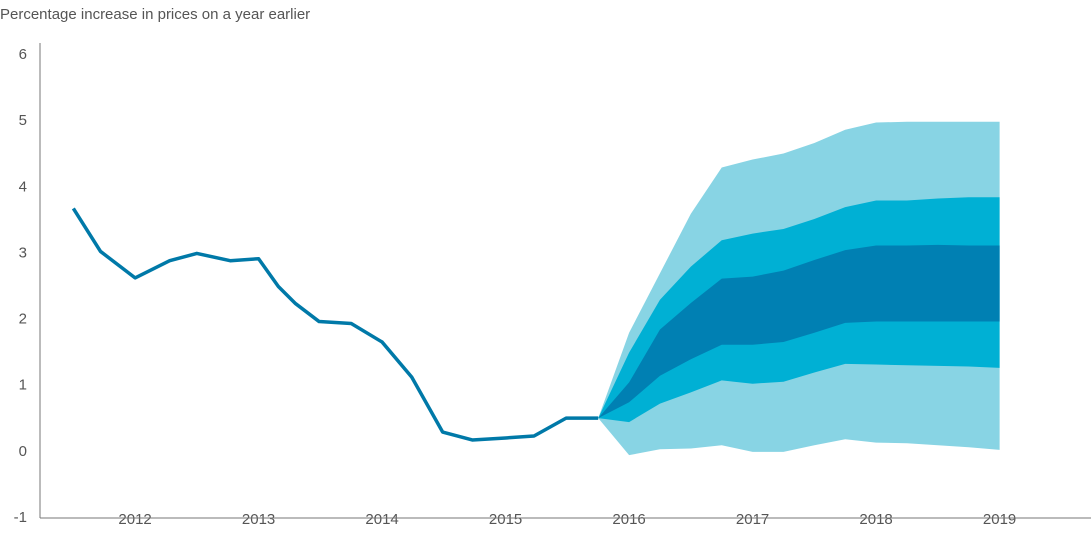  Describe the element at coordinates (875, 519) in the screenshot. I see `x-tick-label: 2018` at that location.